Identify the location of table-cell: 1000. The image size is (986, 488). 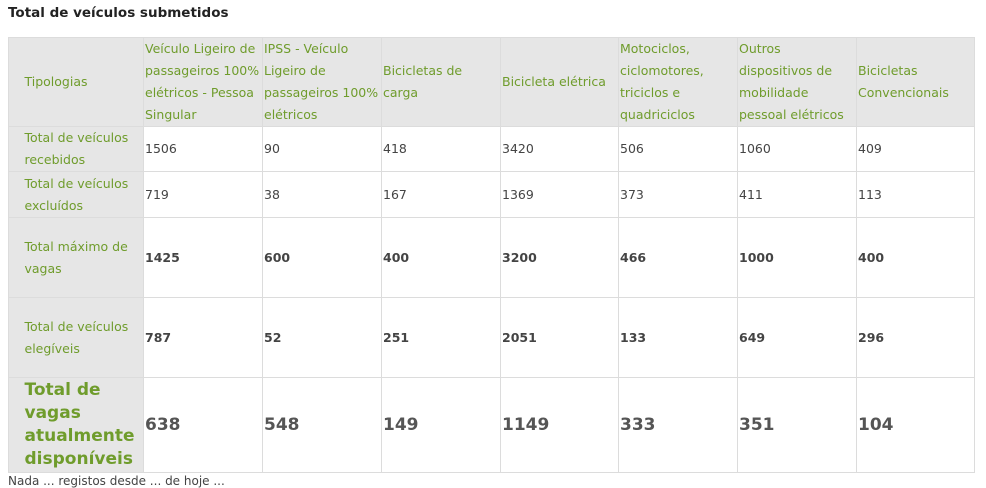
(797, 257).